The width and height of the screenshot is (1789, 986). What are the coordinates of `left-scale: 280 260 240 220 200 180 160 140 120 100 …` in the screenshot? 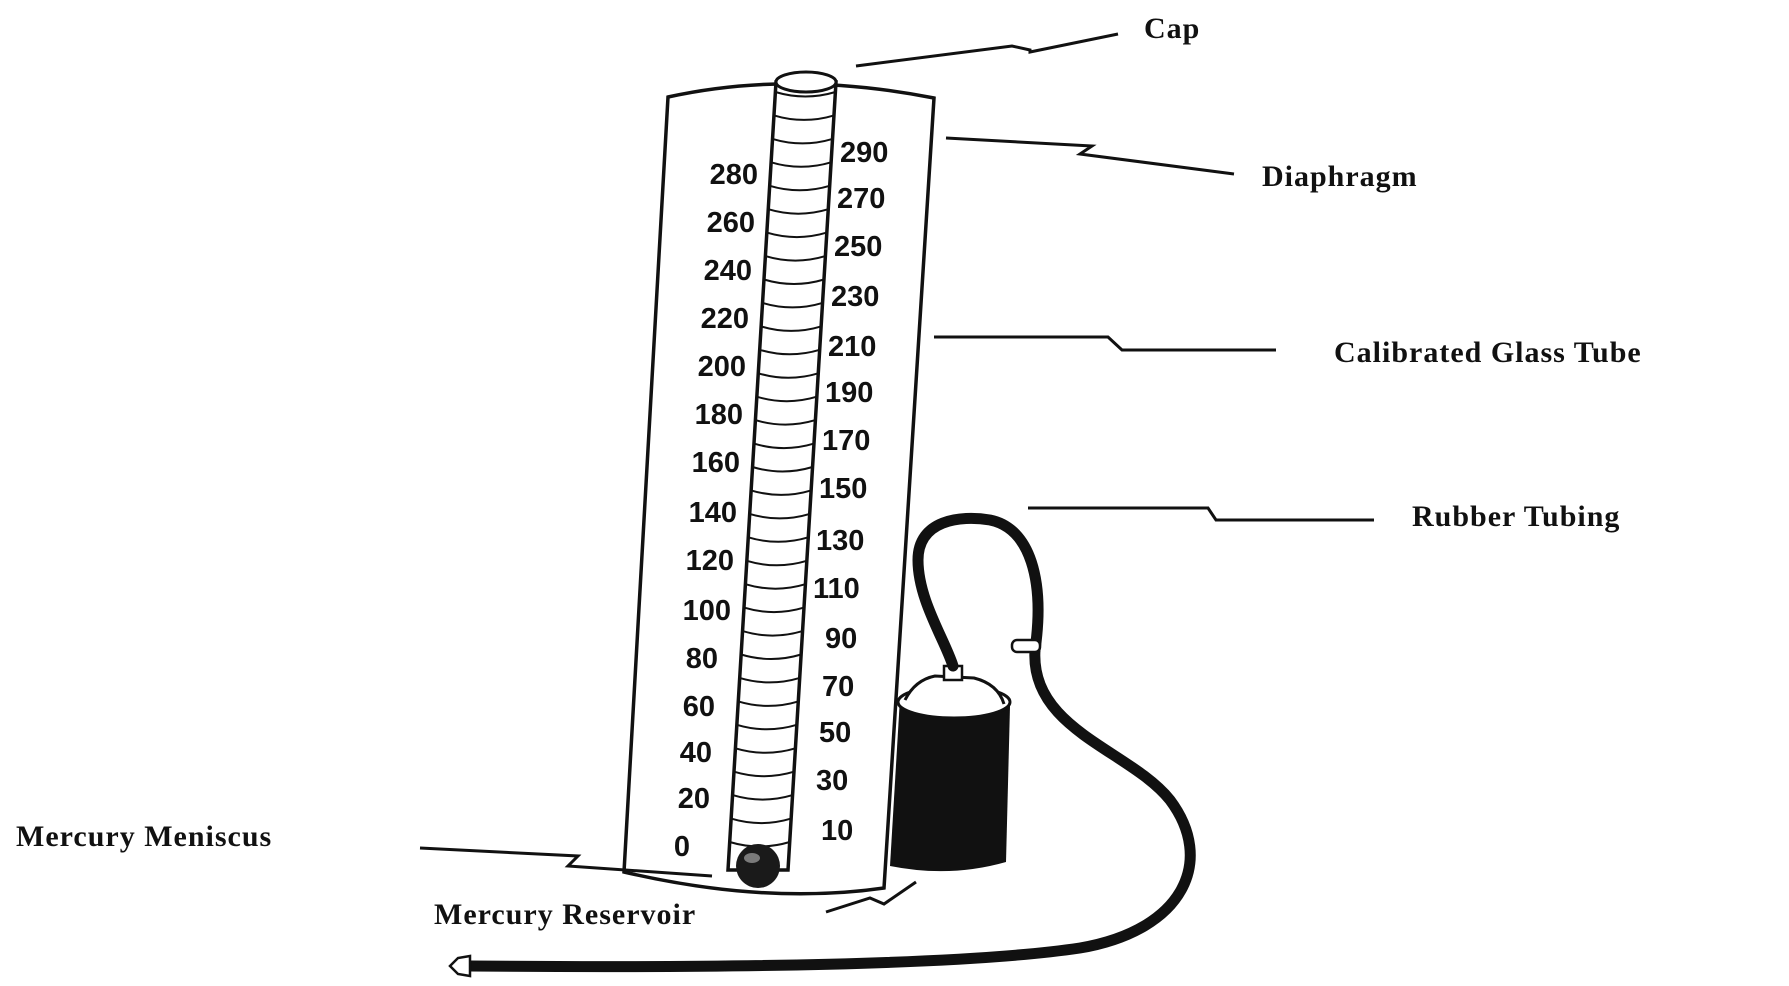 It's located at (716, 511).